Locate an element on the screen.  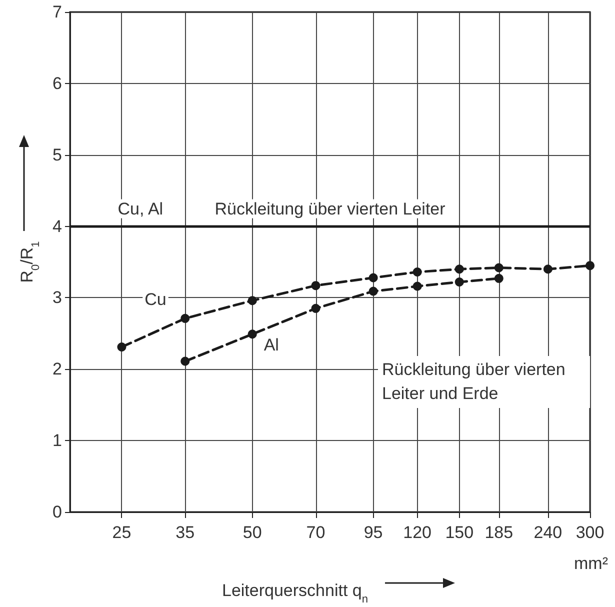
y-tick-label: 3 is located at coordinates (57, 298).